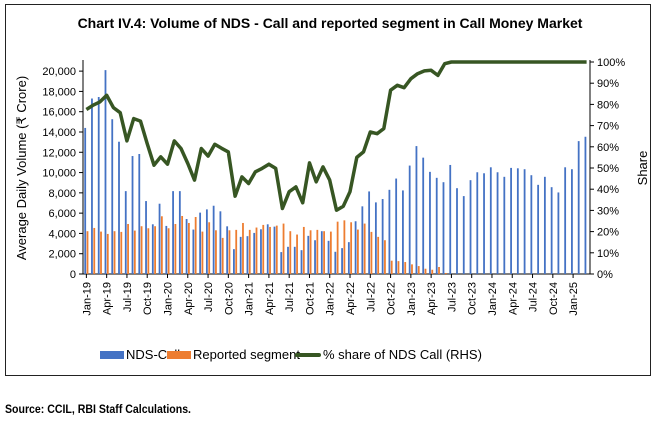 The width and height of the screenshot is (659, 421). Describe the element at coordinates (229, 298) in the screenshot. I see `x-tick-label: Oct-20` at that location.